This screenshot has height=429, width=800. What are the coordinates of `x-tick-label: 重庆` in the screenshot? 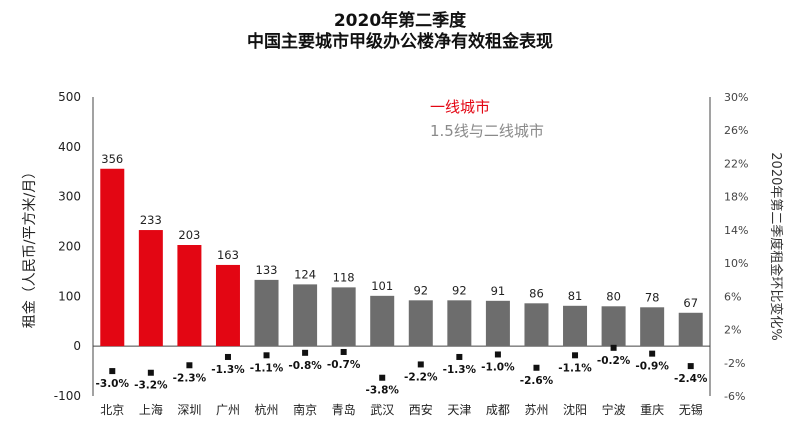 It's located at (652, 410).